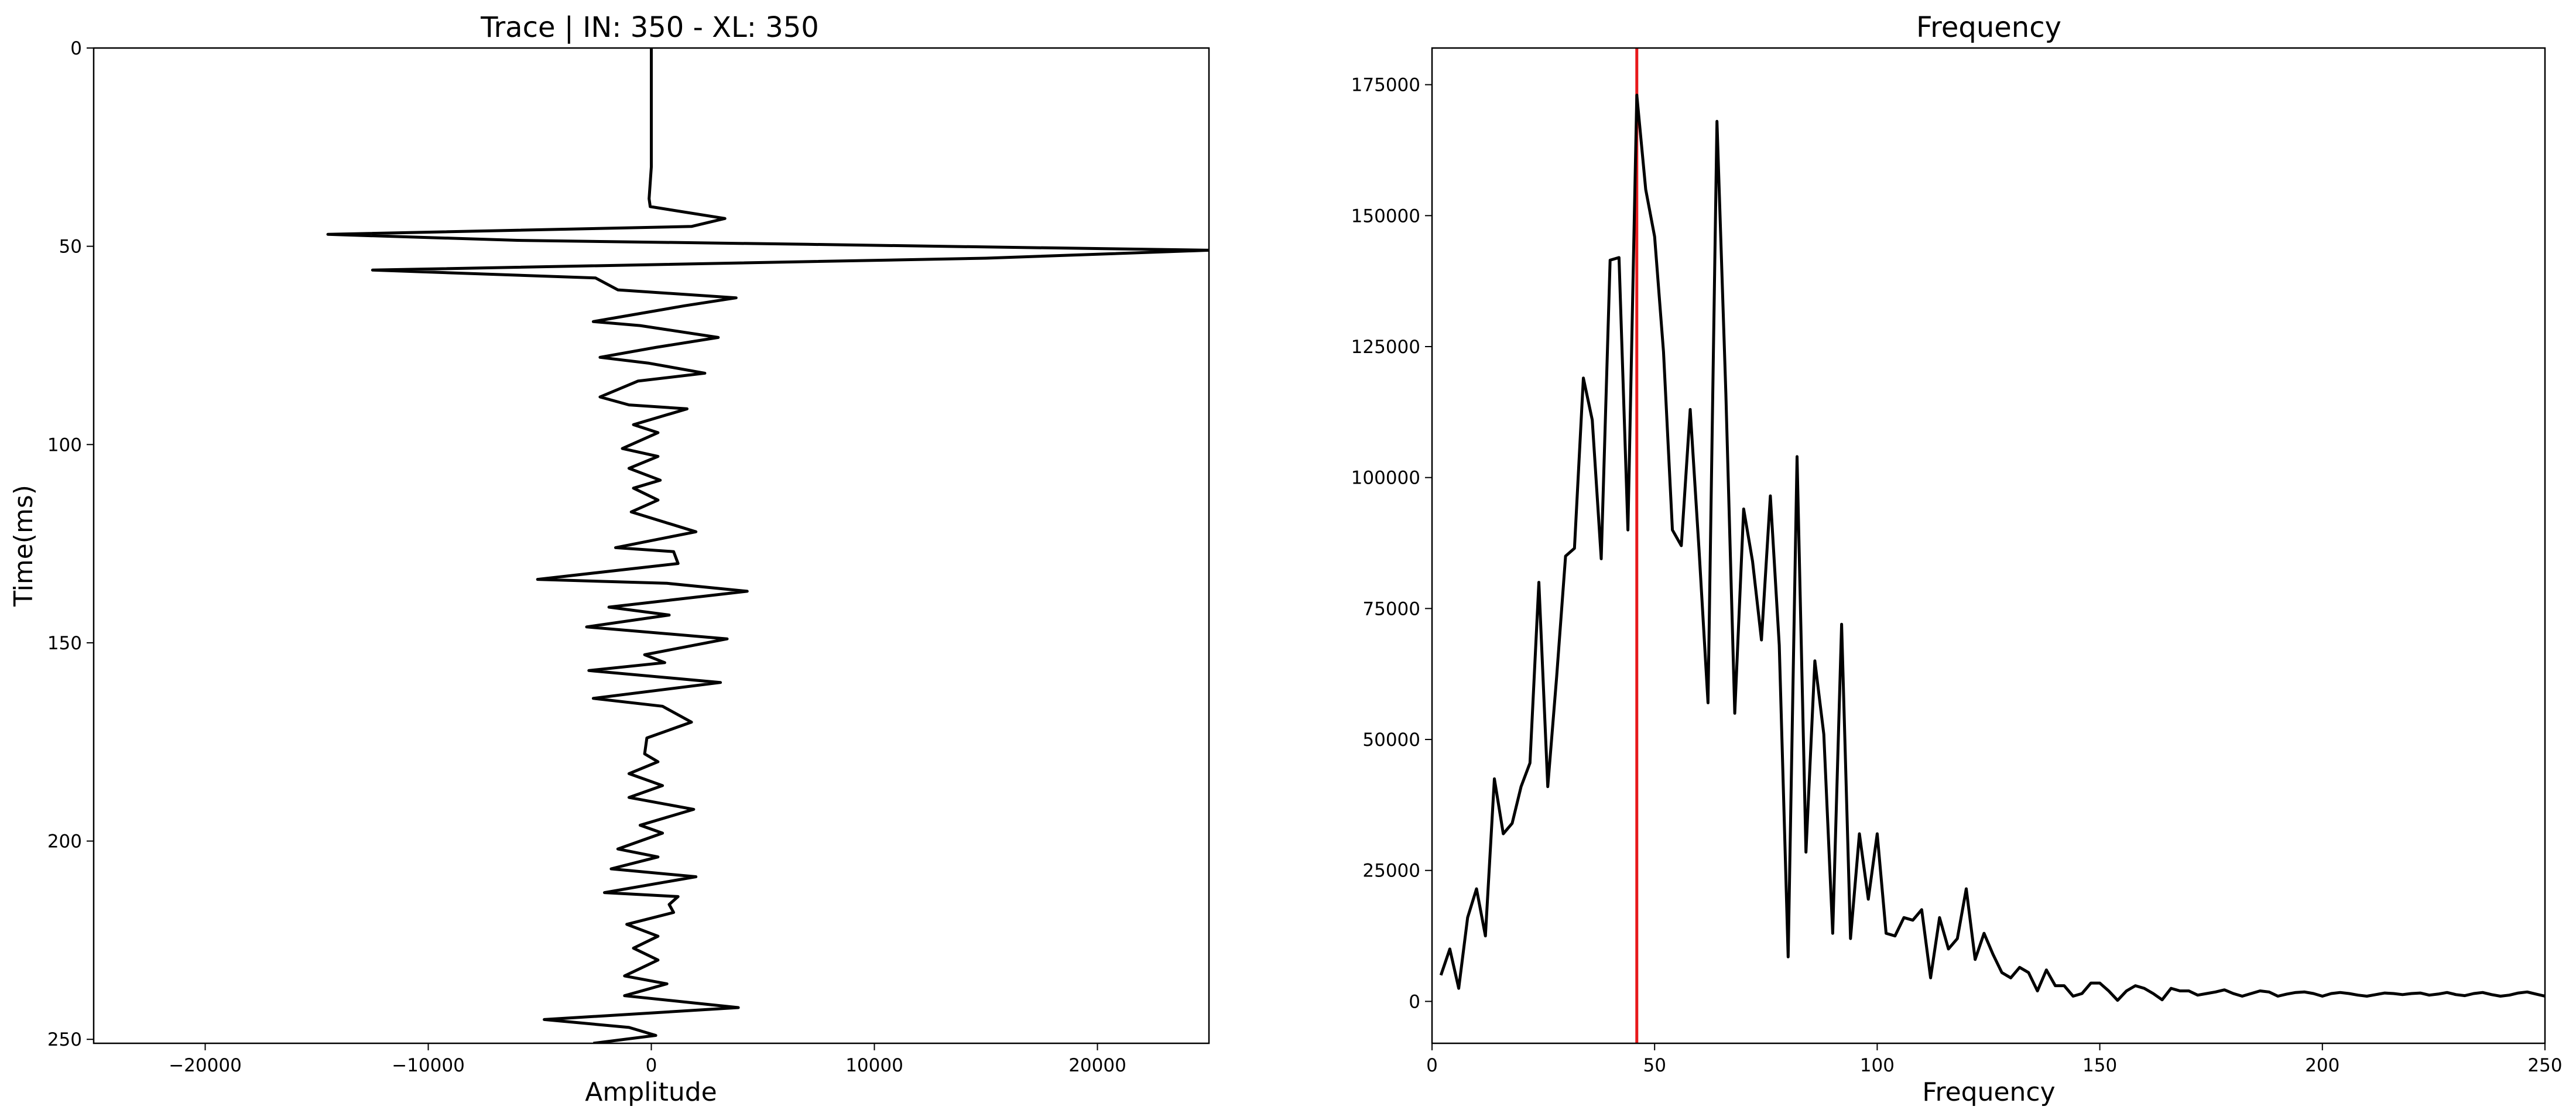 The image size is (2576, 1120). Describe the element at coordinates (651, 1065) in the screenshot. I see `trace-x-tick-label: 0` at that location.